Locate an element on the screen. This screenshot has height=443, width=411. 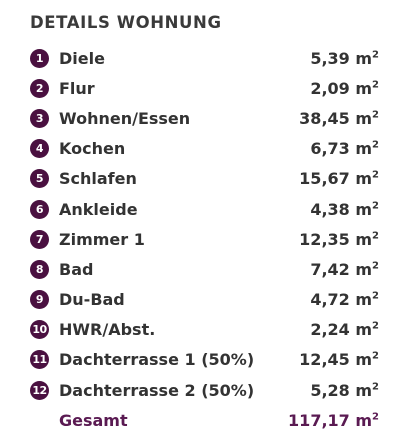
room-number-badge: 10 is located at coordinates (39, 330).